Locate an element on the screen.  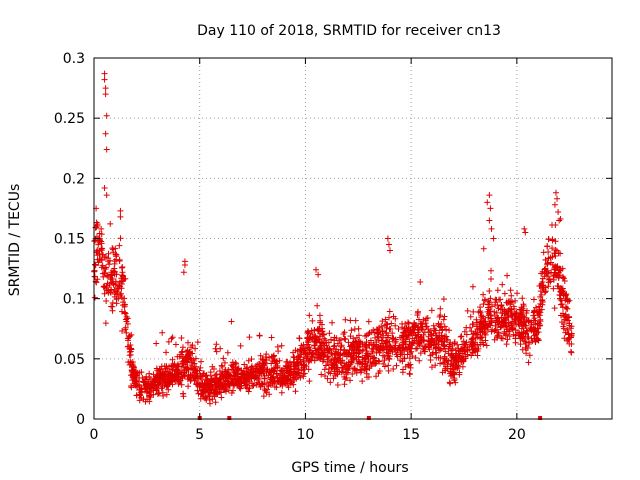
data-point-1968 is located at coordinates (365, 346).